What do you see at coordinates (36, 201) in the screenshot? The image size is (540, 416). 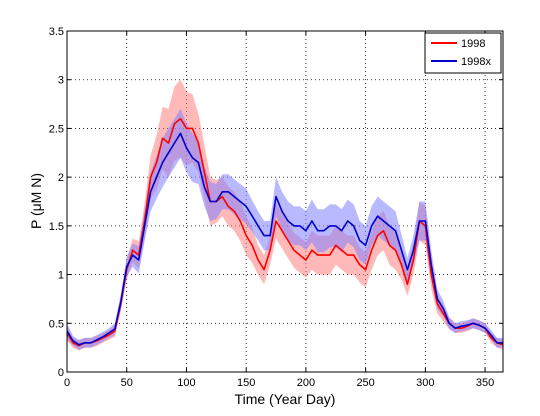 I see `y-axis-label: P (μM N)` at bounding box center [36, 201].